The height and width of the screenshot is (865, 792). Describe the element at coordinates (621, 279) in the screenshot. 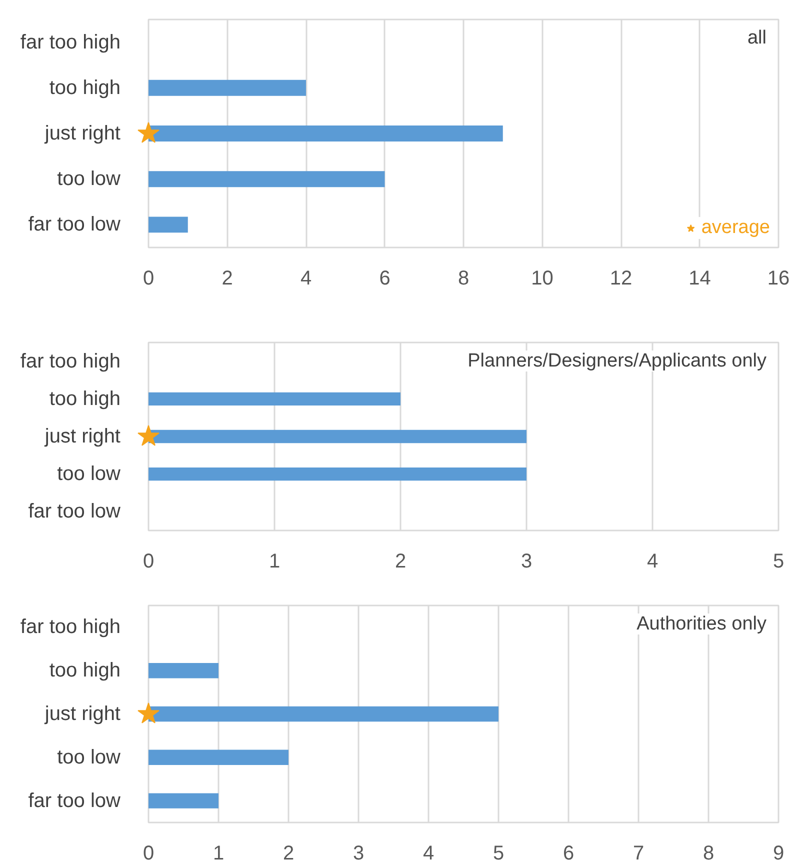

I see `x-tick-label: 12` at that location.